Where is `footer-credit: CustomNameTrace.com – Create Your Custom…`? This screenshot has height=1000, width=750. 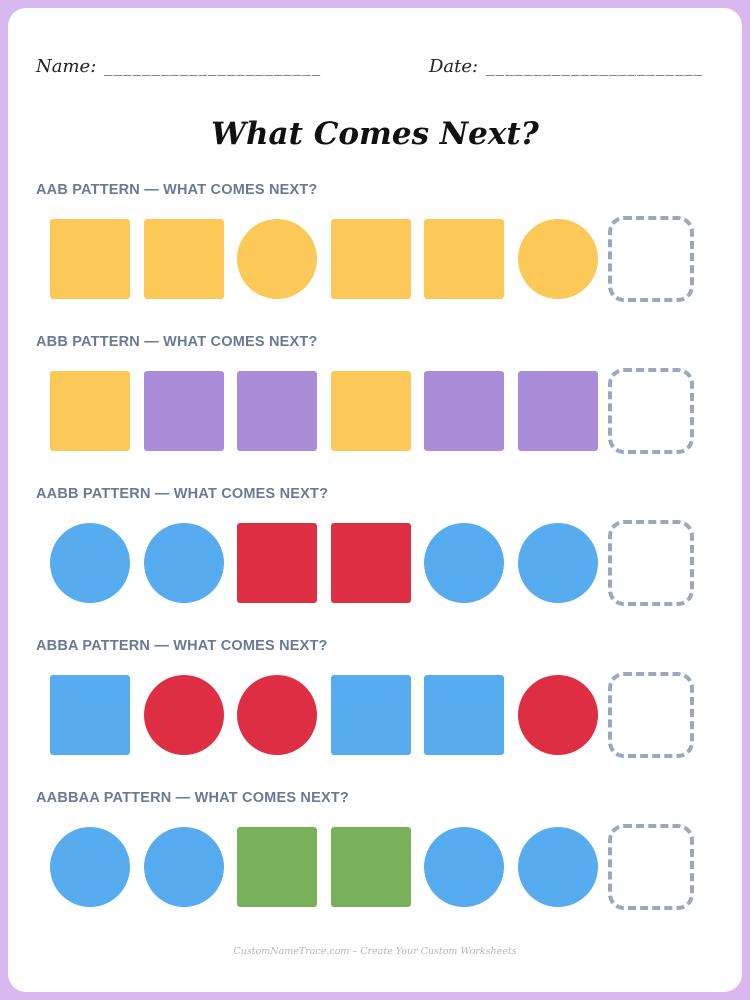 footer-credit: CustomNameTrace.com – Create Your Custom… is located at coordinates (375, 951).